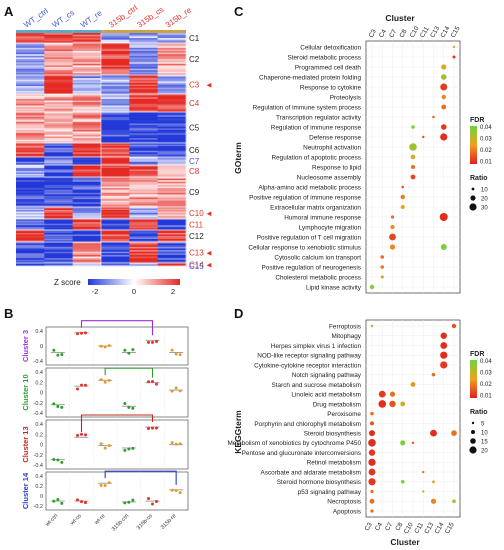 This screenshot has width=504, height=550. What do you see at coordinates (415, 32) in the screenshot?
I see `cluster-tick: C10` at bounding box center [415, 32].